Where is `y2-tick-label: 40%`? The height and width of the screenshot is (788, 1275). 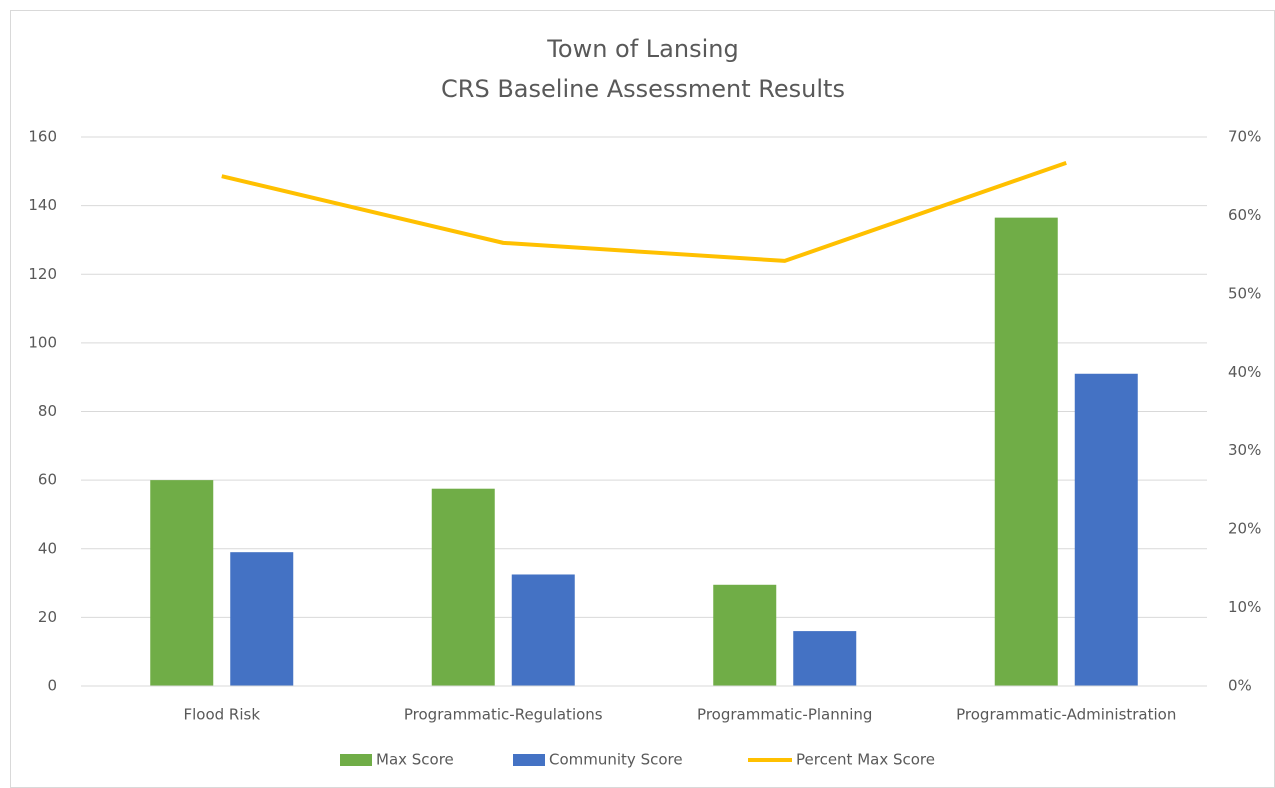
y2-tick-label: 40% is located at coordinates (1244, 372).